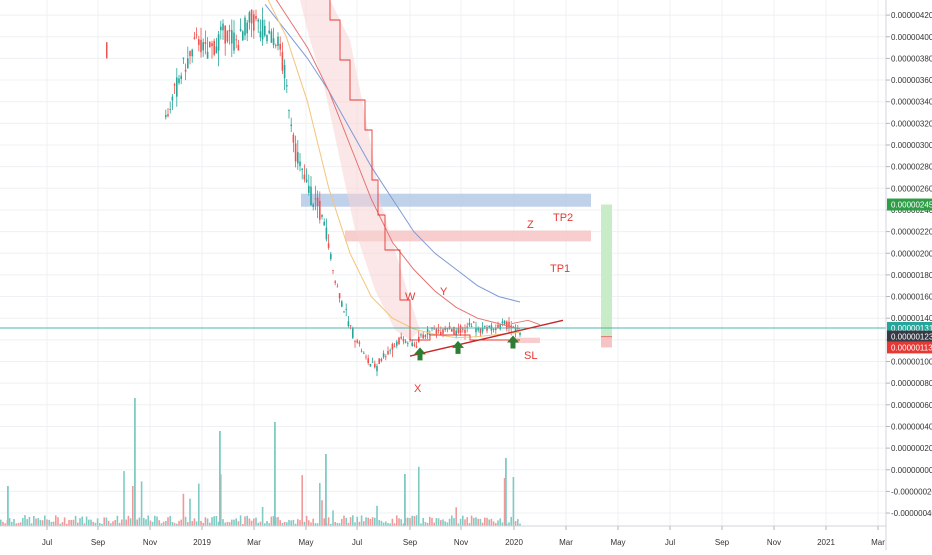 The image size is (932, 555). Describe the element at coordinates (443, 538) in the screenshot. I see `x-axis-panel` at that location.